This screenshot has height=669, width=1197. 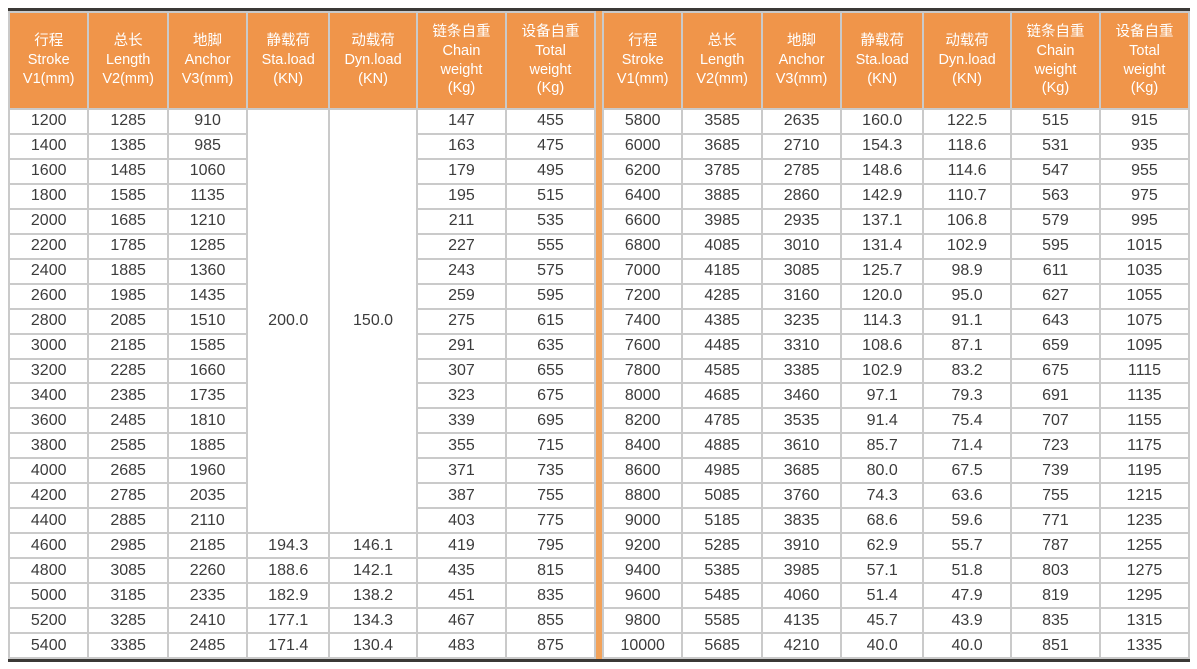 I want to click on merged-cell: 150.0, so click(x=373, y=321).